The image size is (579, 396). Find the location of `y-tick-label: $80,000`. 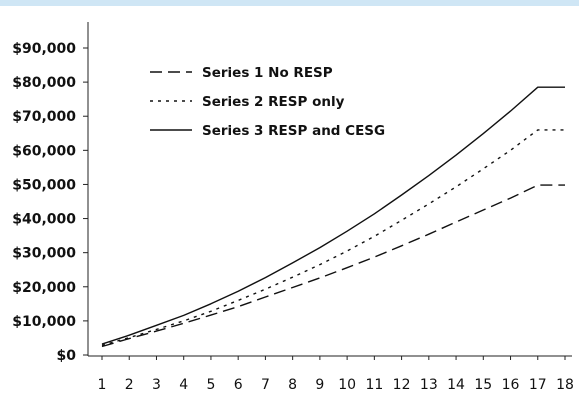

y-tick-label: $80,000 is located at coordinates (44, 83).